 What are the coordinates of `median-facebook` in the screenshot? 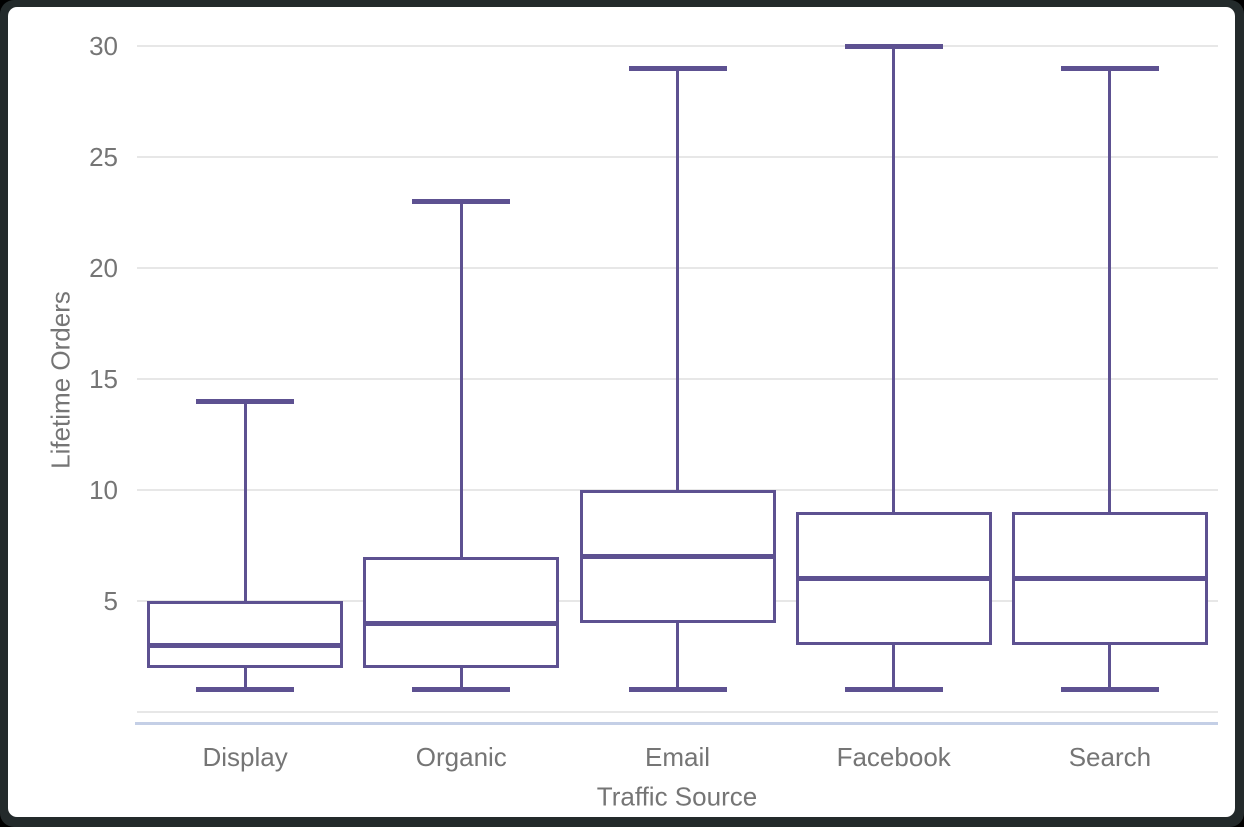 It's located at (893, 579).